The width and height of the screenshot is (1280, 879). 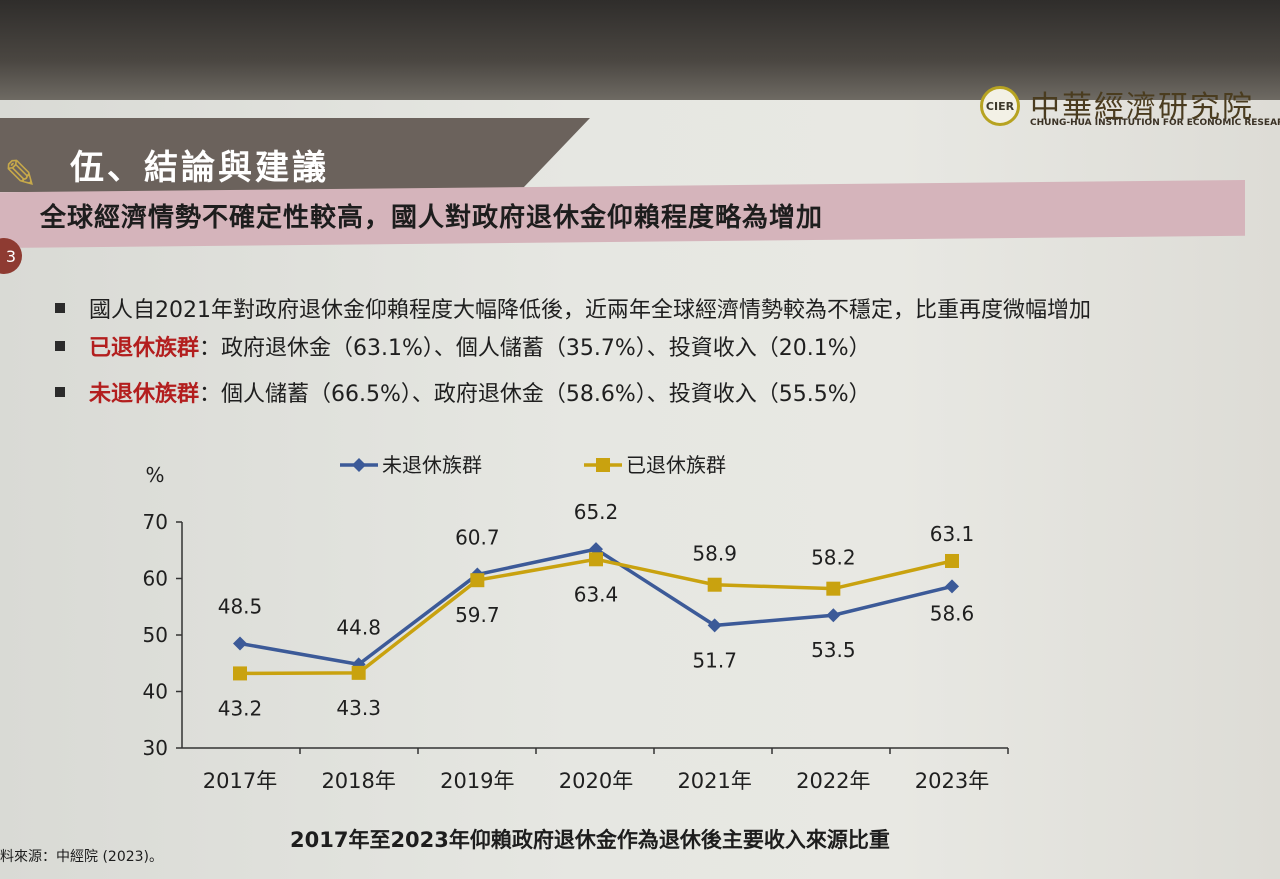 What do you see at coordinates (833, 558) in the screenshot?
I see `data-label: 58.2` at bounding box center [833, 558].